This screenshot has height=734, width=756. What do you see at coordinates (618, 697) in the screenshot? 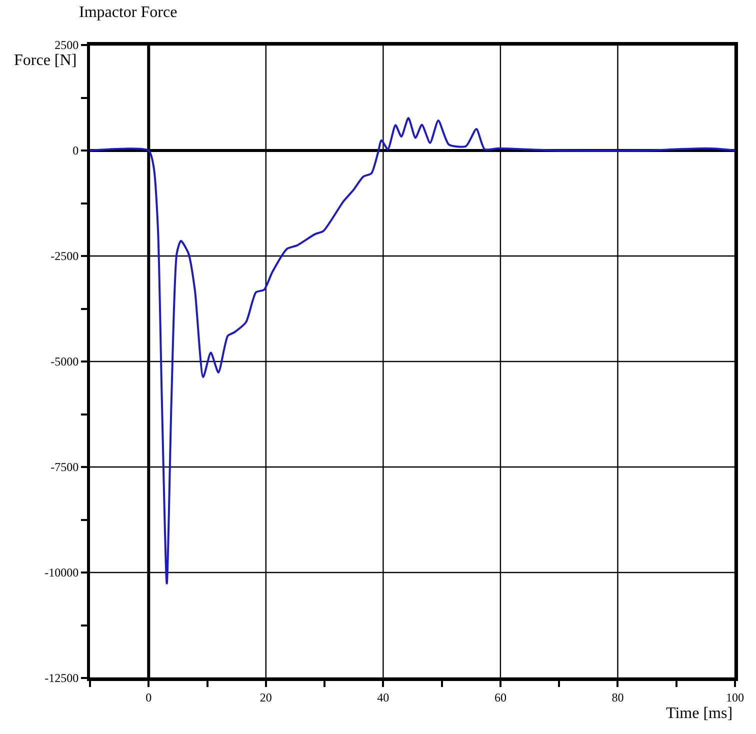
I see `x-tick-label: 80` at bounding box center [618, 697].